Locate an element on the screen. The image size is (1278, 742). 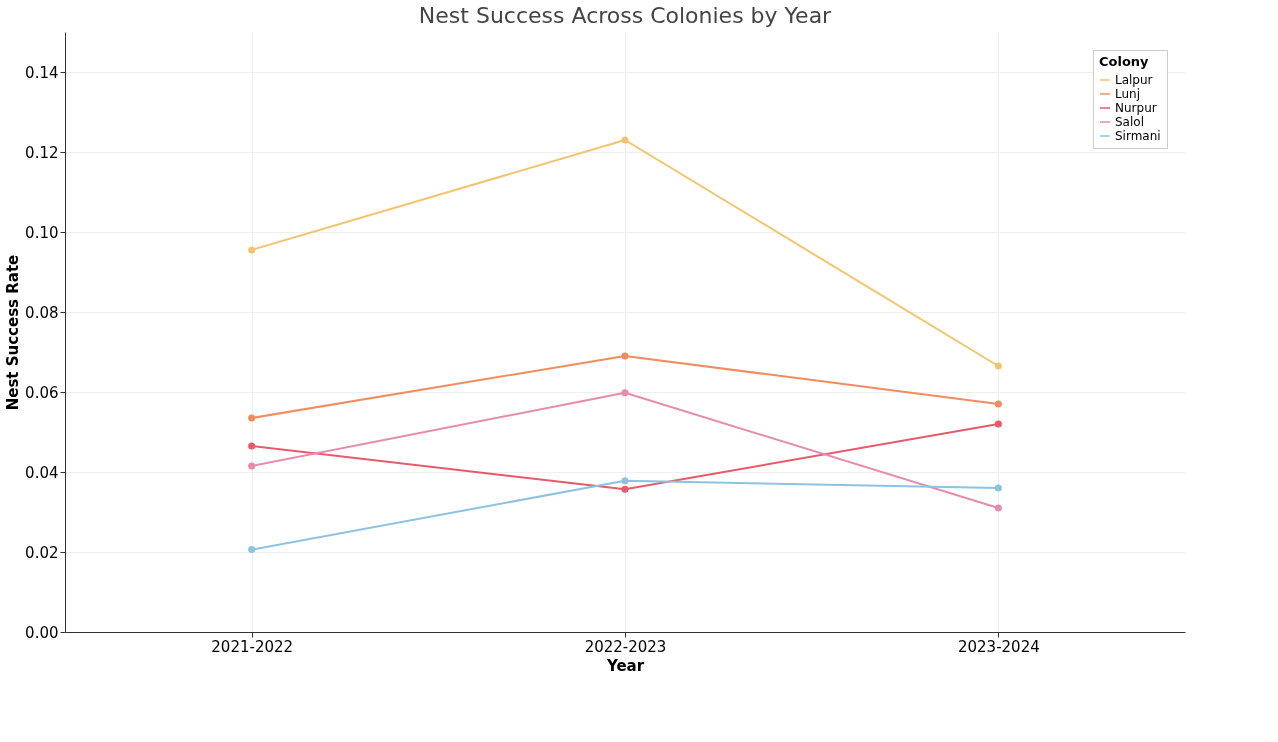
y-axis-title: Nest Success Rate is located at coordinates (13, 332).